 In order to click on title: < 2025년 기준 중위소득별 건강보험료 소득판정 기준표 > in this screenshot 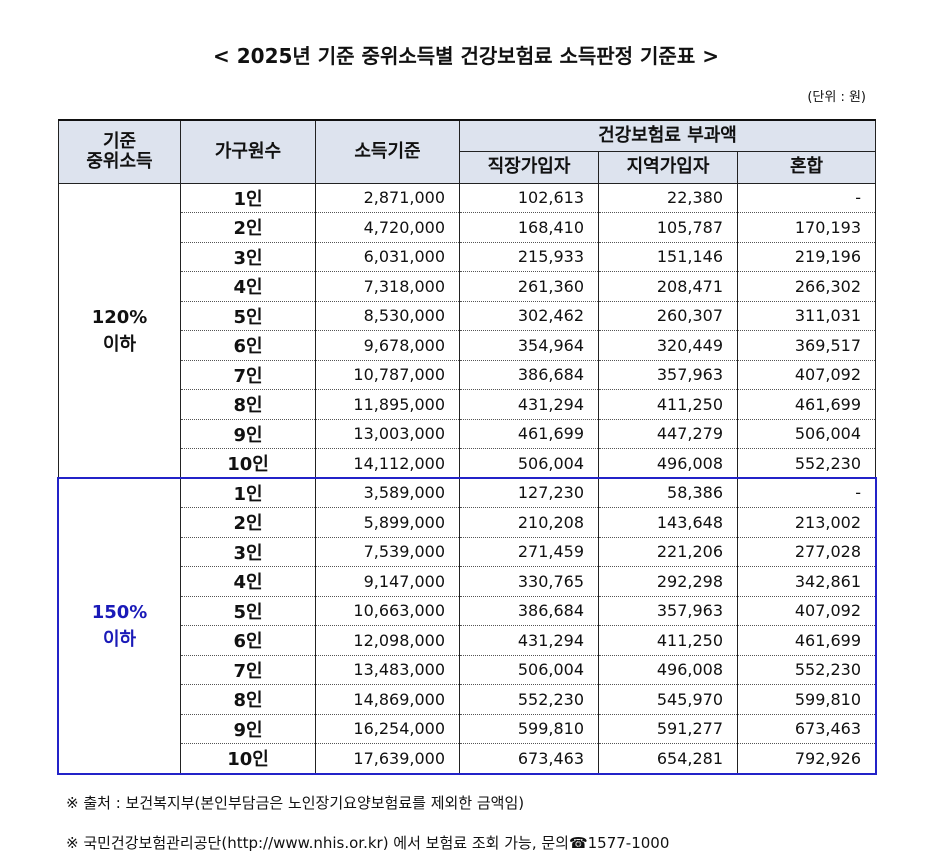, I will do `click(466, 56)`.